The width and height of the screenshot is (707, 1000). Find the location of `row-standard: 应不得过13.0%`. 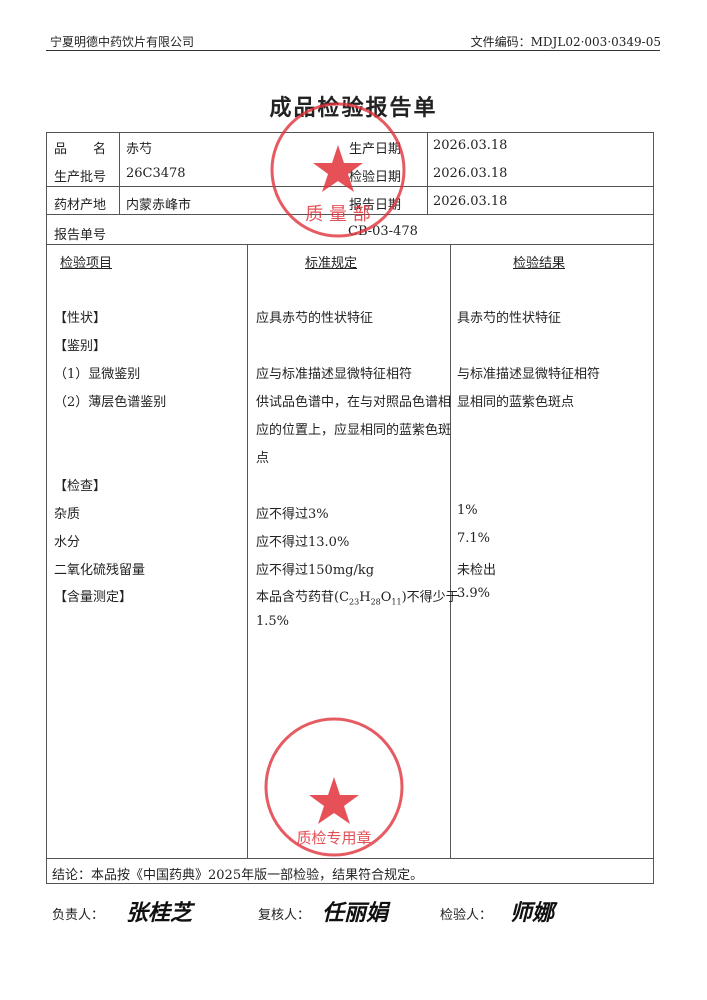

row-standard: 应不得过13.0% is located at coordinates (303, 542).